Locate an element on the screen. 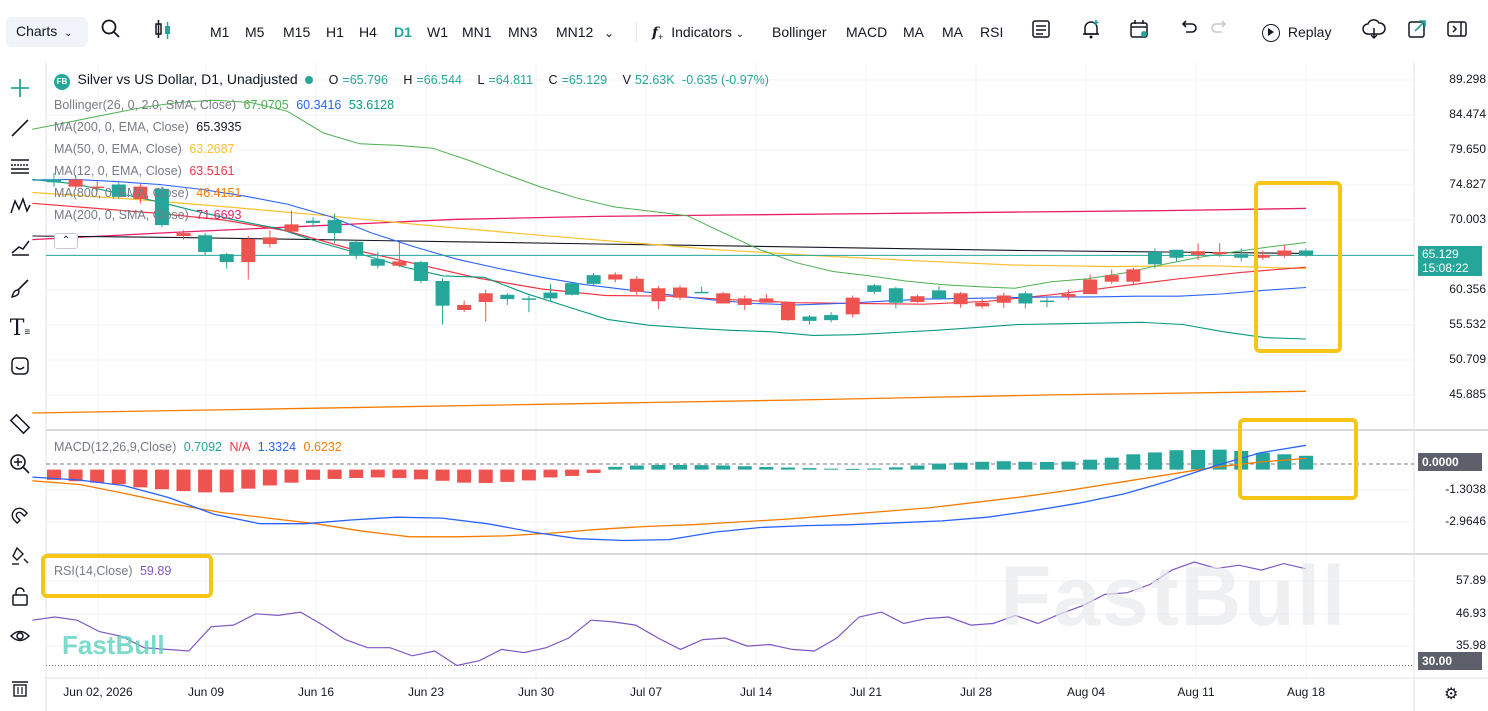 This screenshot has height=711, width=1488. zoom-in-icon is located at coordinates (20, 464).